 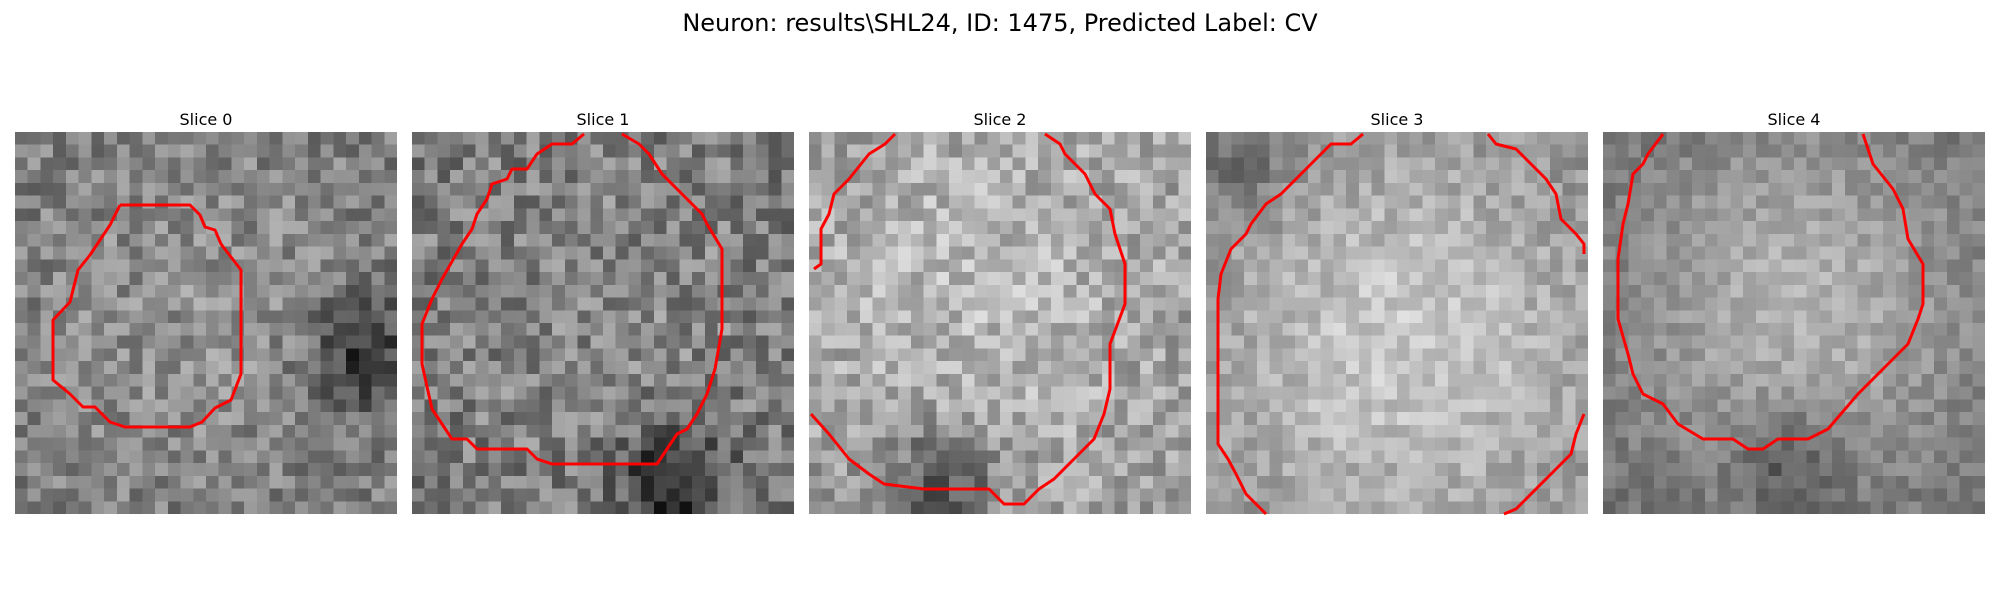 I want to click on slice-panel-3: Slice 3, so click(x=1397, y=312).